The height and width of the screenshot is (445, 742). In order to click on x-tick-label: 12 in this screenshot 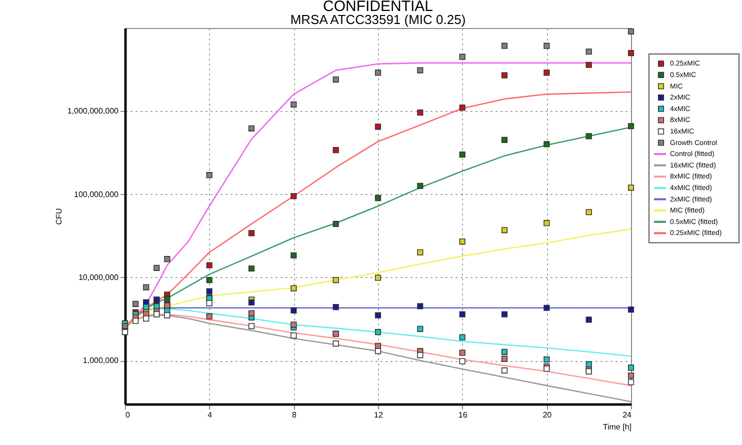, I will do `click(379, 415)`.